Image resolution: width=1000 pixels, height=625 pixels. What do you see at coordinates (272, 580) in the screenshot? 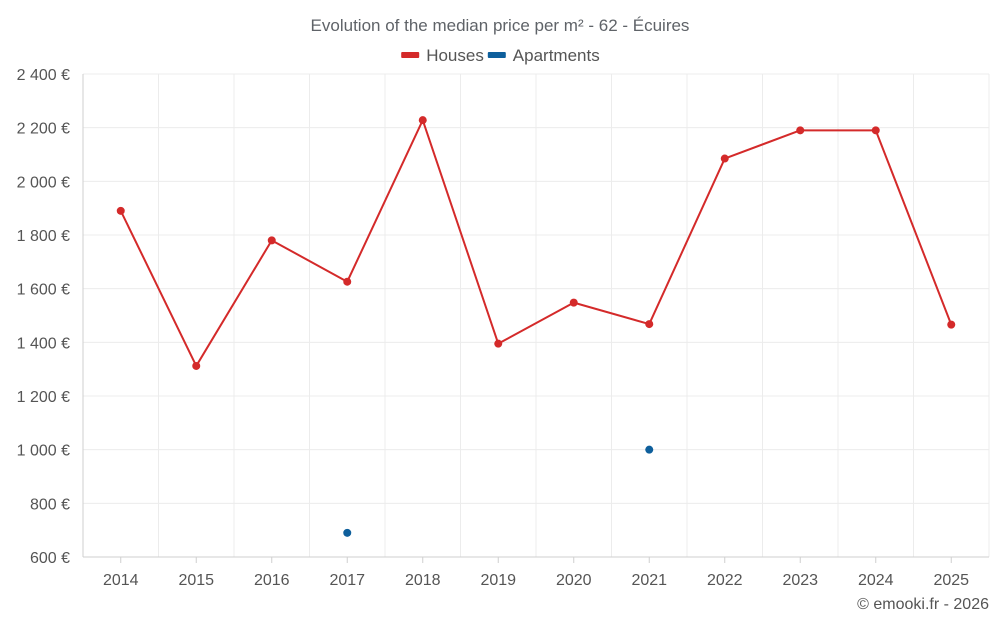
I see `x-tick-label: 2016` at bounding box center [272, 580].